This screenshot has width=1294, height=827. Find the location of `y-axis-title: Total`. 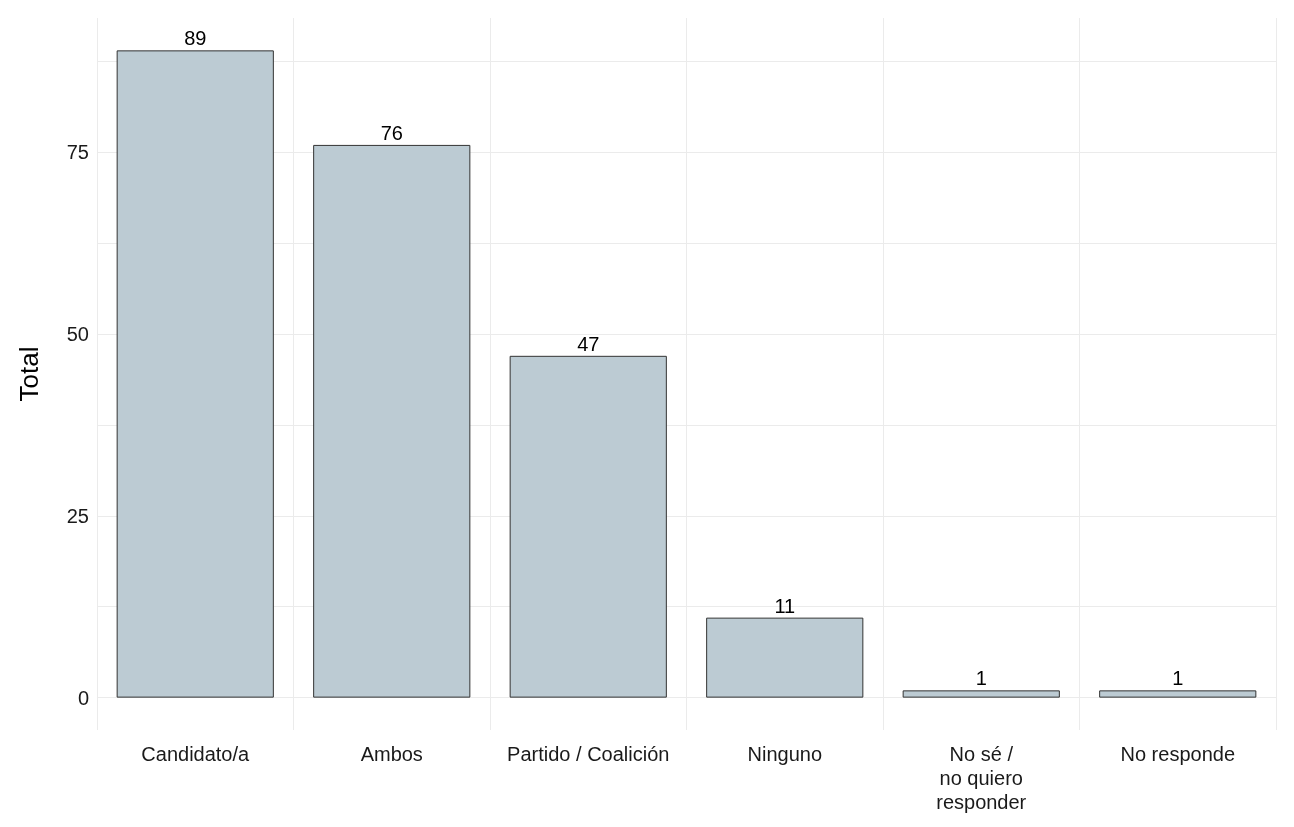

y-axis-title: Total is located at coordinates (29, 374).